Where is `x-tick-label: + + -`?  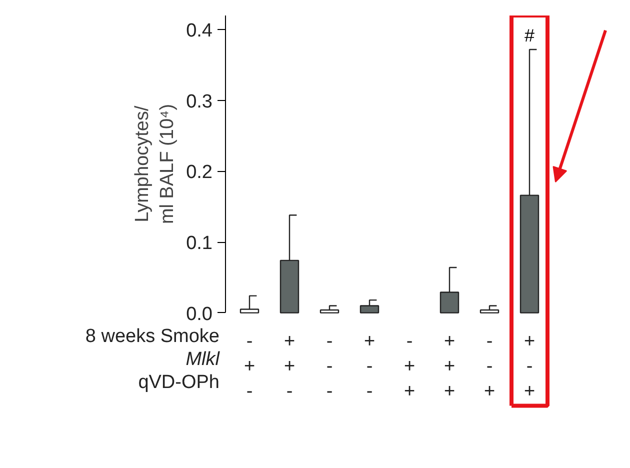 x-tick-label: + + - is located at coordinates (290, 366).